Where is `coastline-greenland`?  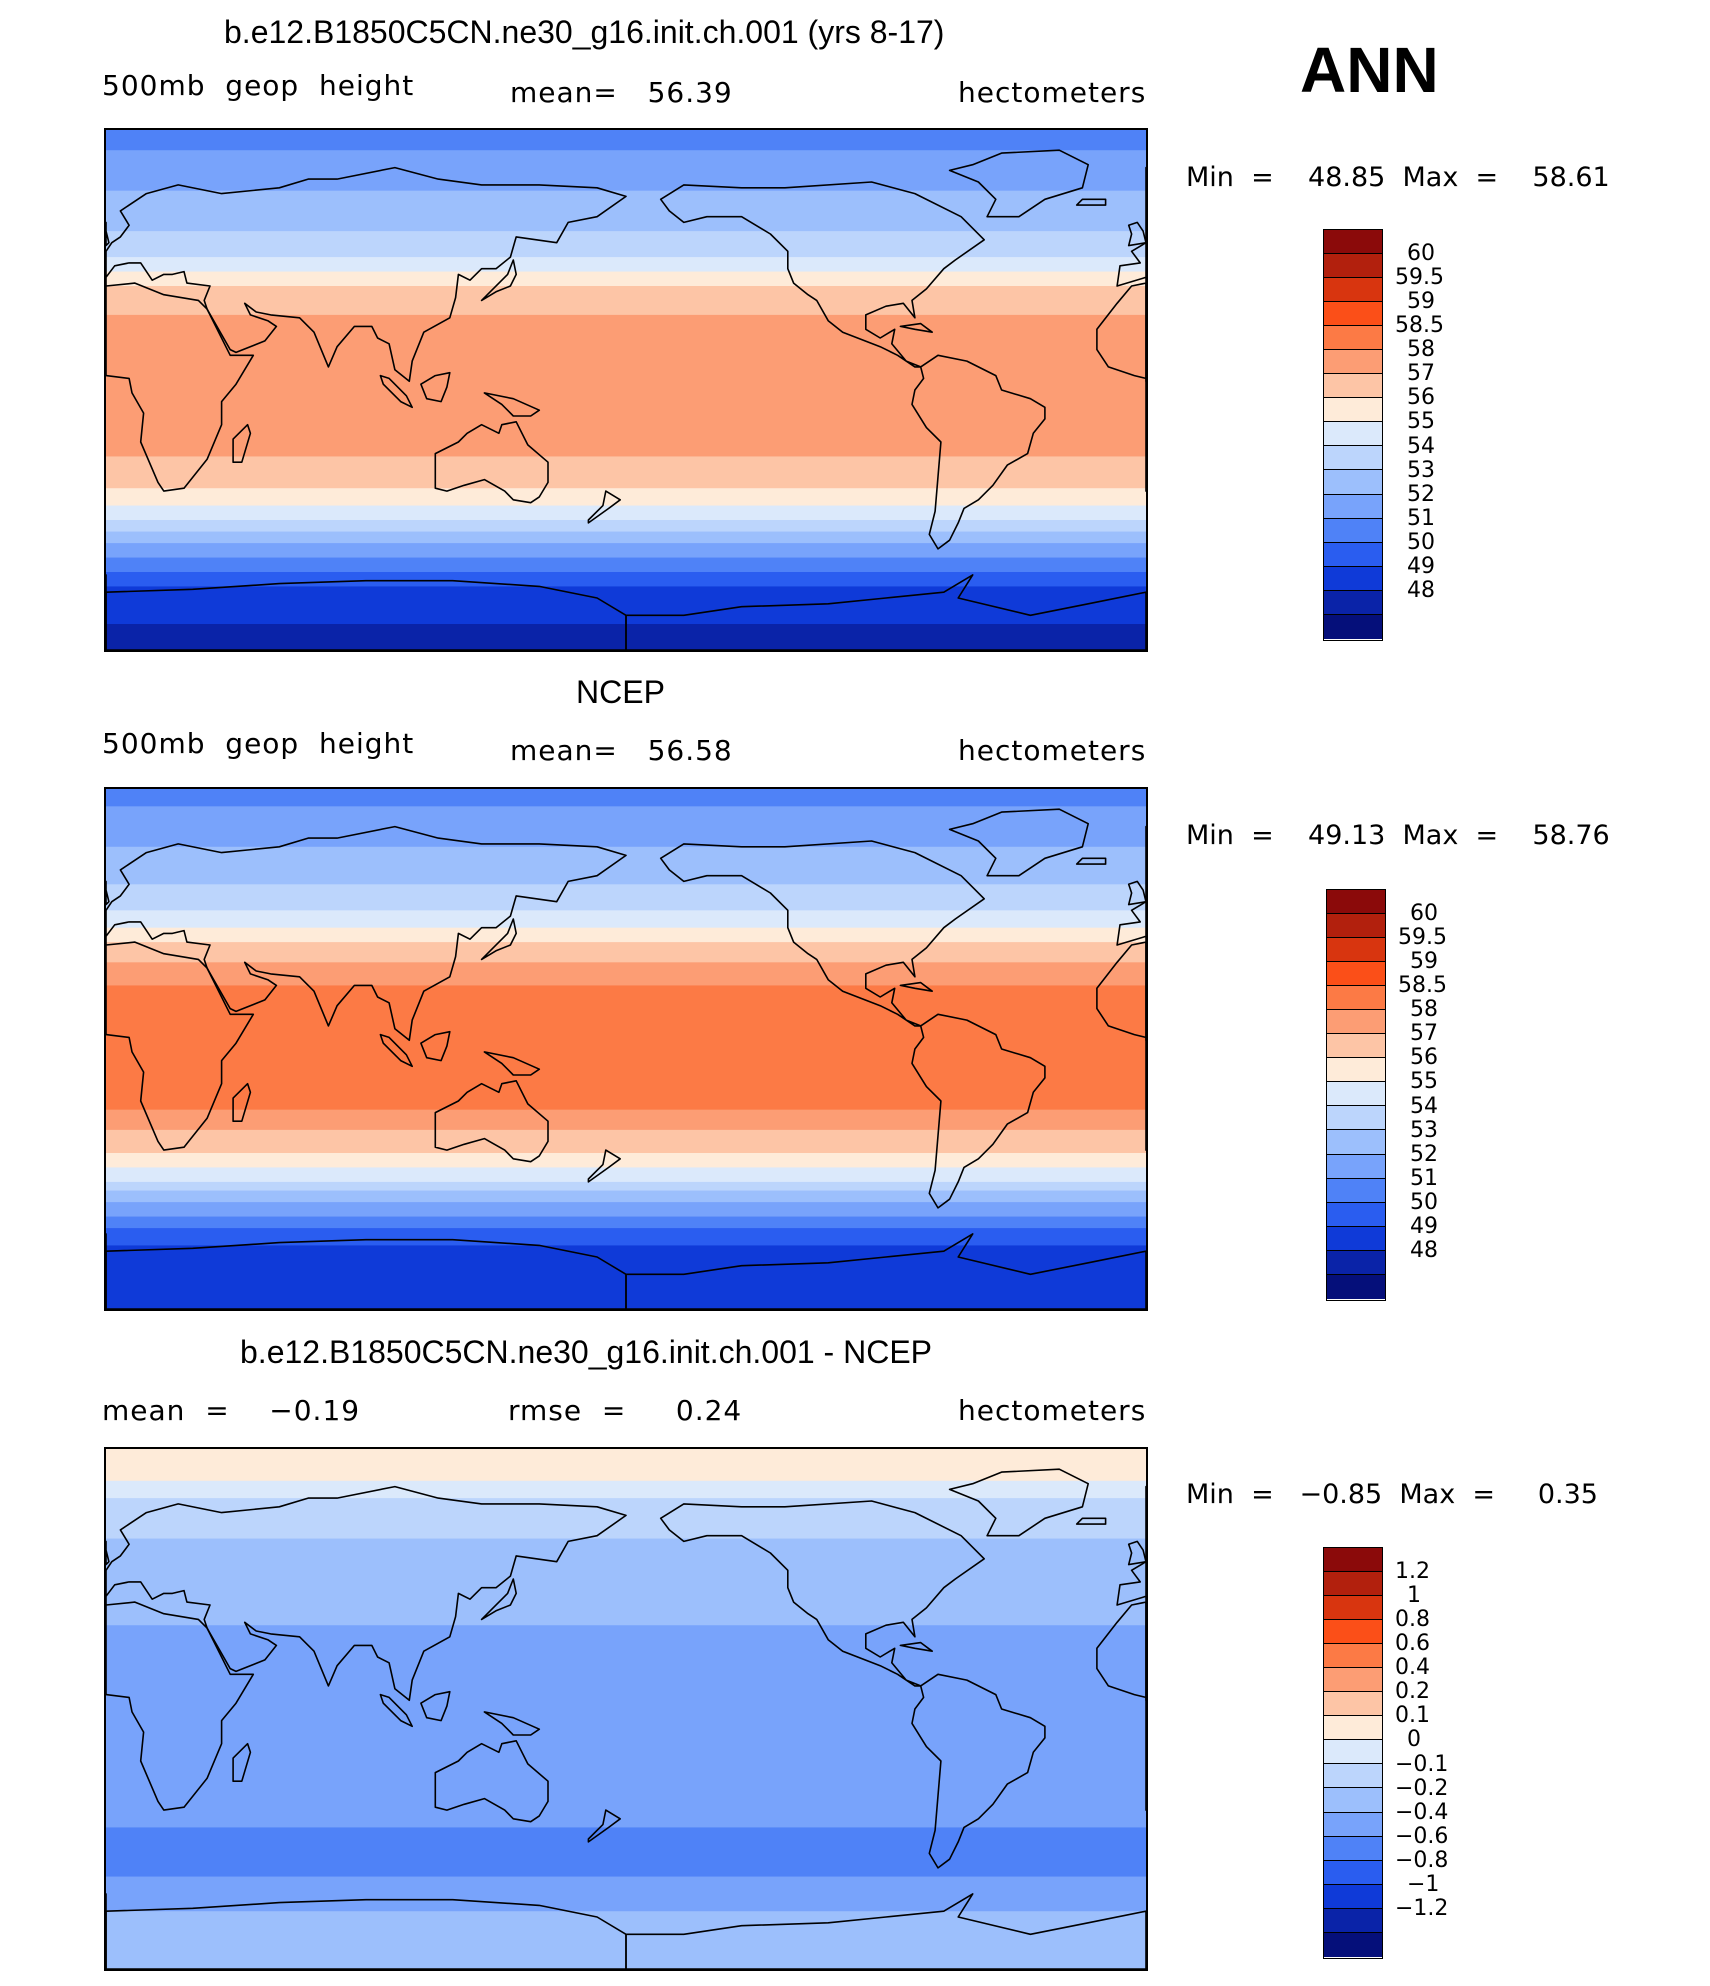
coastline-greenland is located at coordinates (1018, 1502).